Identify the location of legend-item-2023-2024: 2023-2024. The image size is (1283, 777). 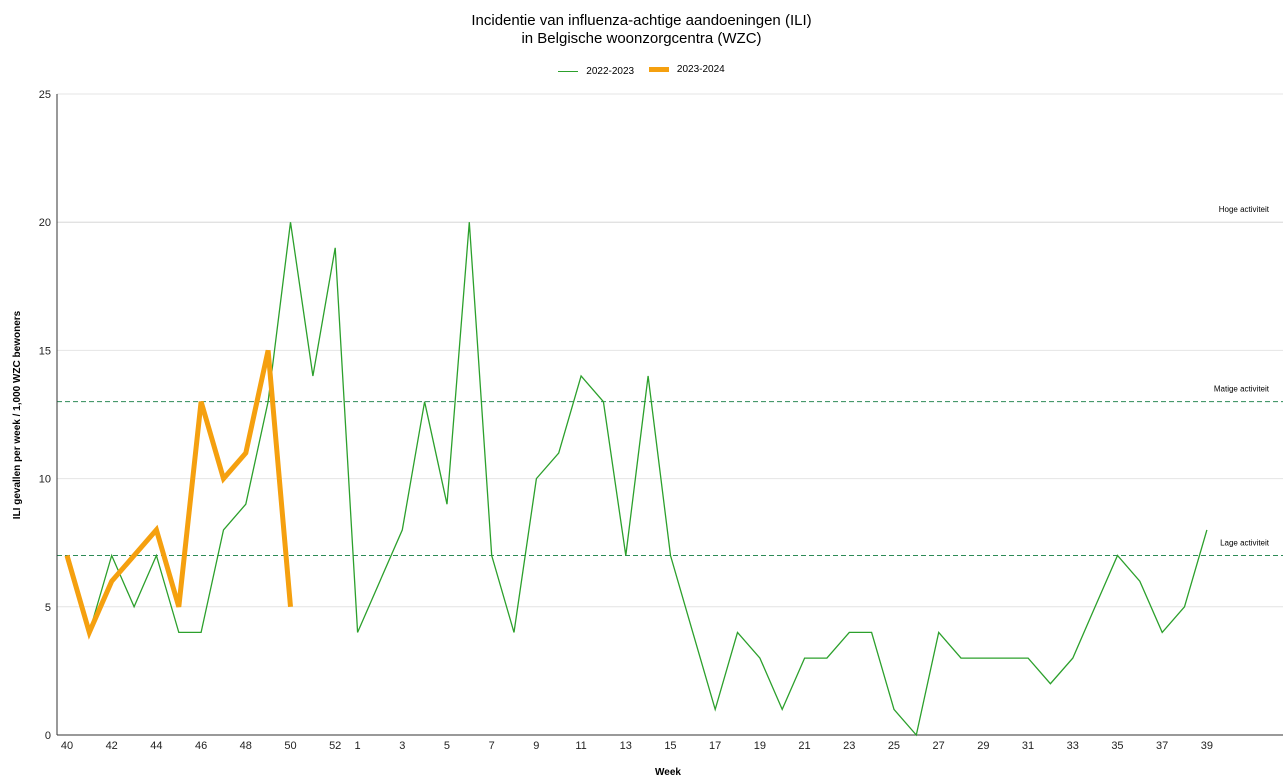
(686, 69).